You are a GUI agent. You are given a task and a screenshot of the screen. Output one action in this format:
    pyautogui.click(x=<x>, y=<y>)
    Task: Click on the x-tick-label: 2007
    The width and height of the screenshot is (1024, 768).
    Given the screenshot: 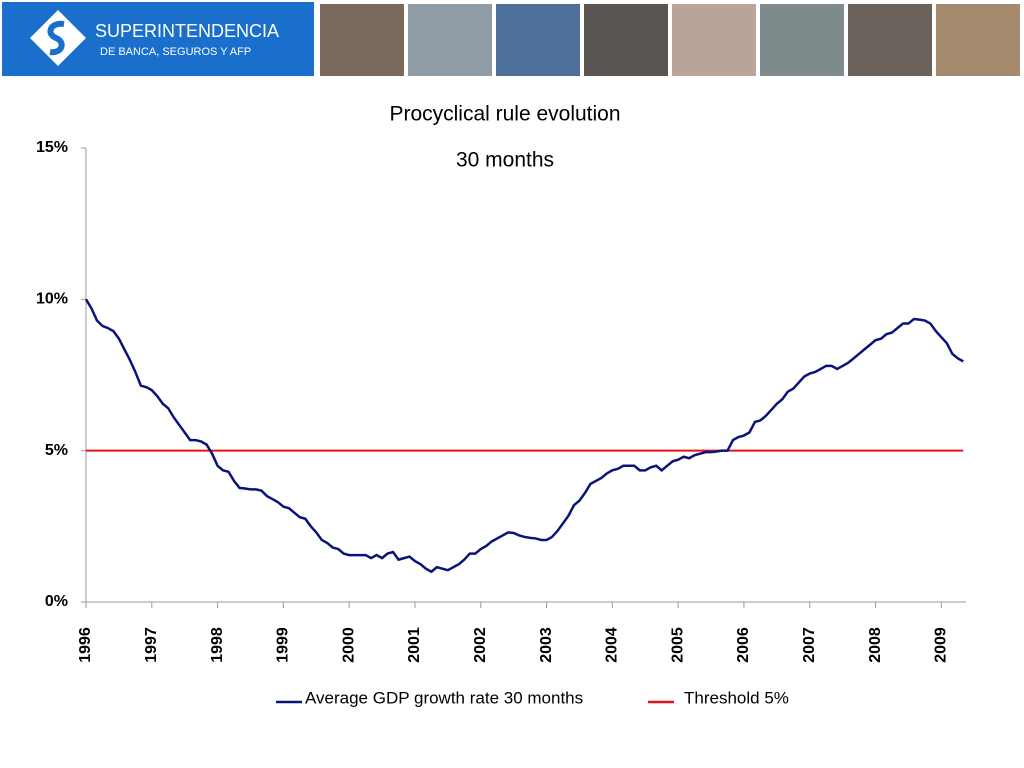 What is the action you would take?
    pyautogui.click(x=809, y=645)
    